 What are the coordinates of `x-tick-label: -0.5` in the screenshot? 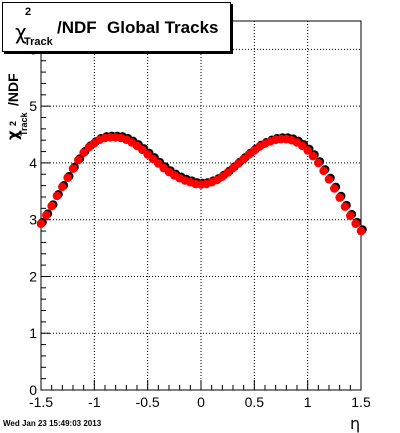 It's located at (148, 402).